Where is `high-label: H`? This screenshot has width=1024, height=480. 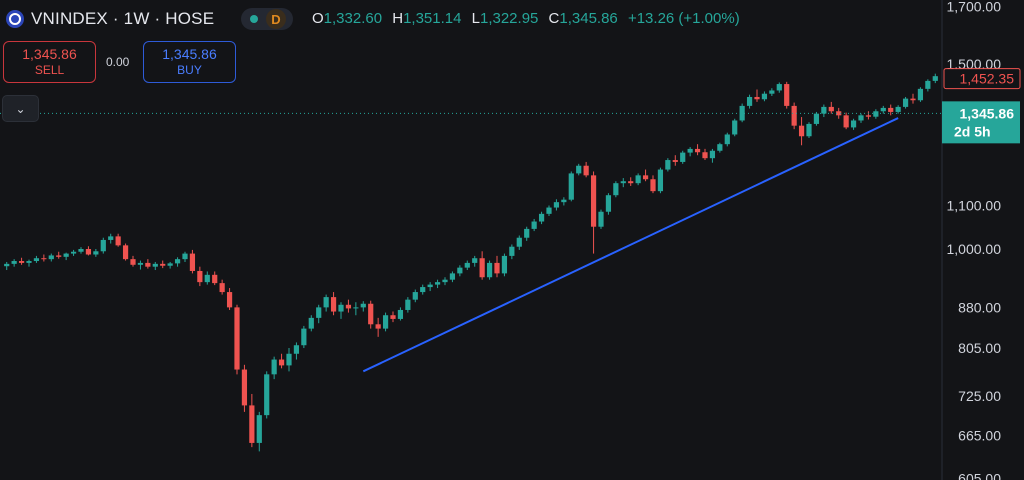 high-label: H is located at coordinates (398, 18).